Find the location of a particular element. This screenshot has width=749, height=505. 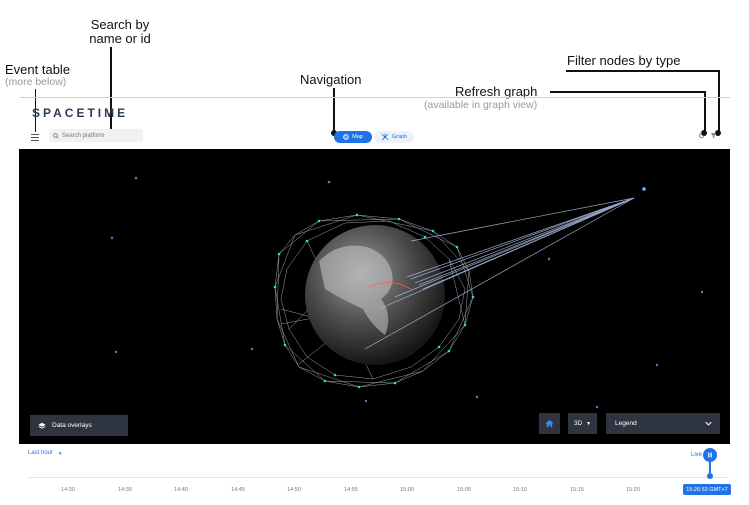

live-label: Live is located at coordinates (697, 455).